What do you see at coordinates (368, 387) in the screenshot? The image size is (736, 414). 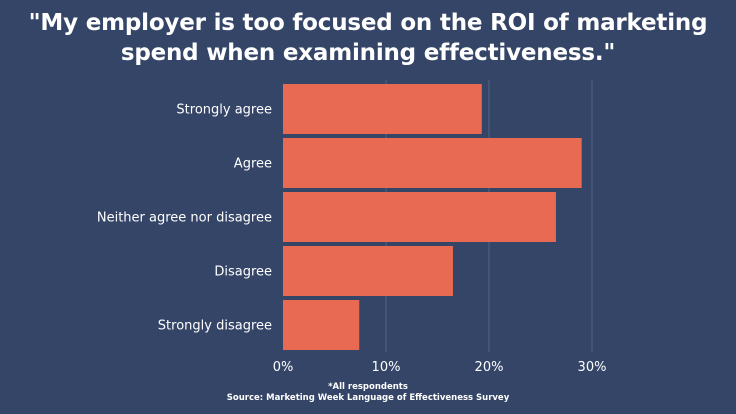 I see `footnote-note: *All respondents` at bounding box center [368, 387].